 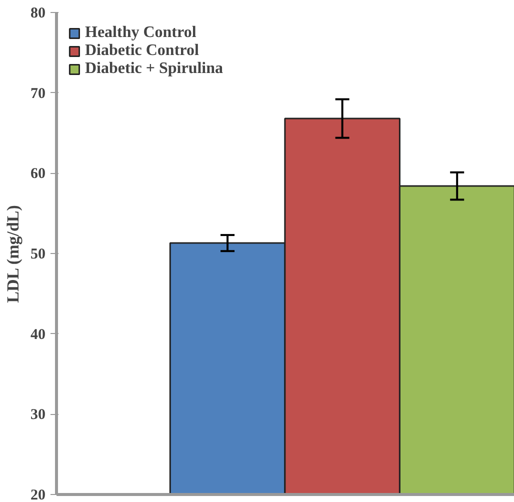 What do you see at coordinates (38, 174) in the screenshot?
I see `y-tick-label: 60` at bounding box center [38, 174].